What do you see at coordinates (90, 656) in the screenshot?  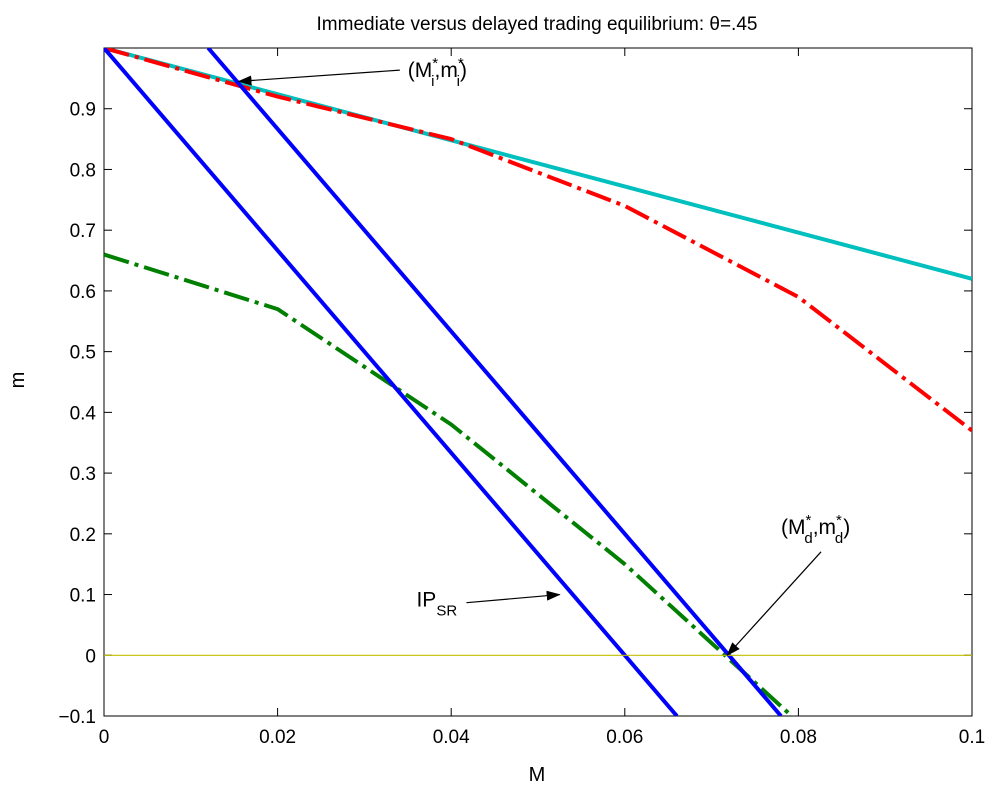 I see `y-tick-label: 0` at bounding box center [90, 656].